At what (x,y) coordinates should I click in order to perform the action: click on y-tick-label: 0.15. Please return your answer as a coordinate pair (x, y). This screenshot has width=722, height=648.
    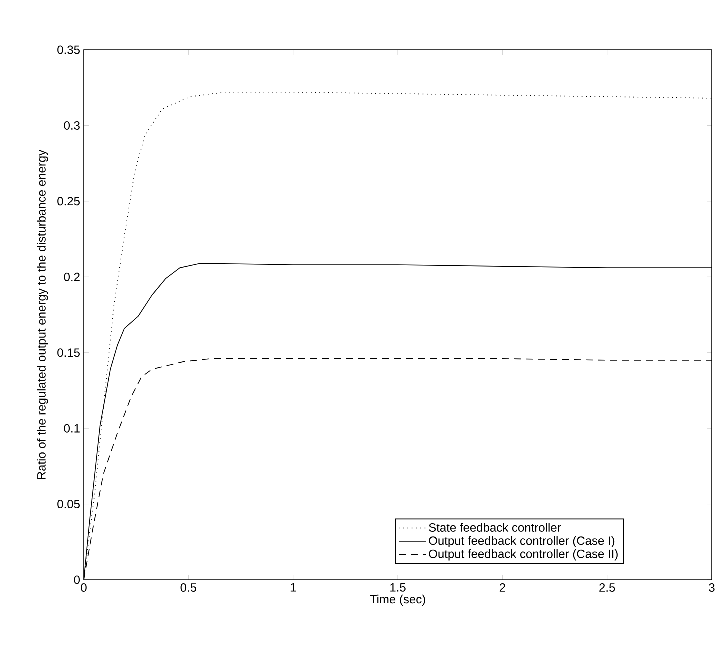
    Looking at the image, I should click on (69, 353).